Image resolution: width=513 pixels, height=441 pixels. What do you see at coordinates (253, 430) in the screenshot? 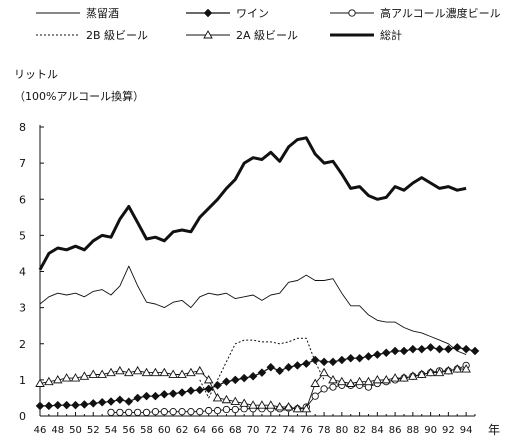
I see `x-tick-label: 70` at bounding box center [253, 430].